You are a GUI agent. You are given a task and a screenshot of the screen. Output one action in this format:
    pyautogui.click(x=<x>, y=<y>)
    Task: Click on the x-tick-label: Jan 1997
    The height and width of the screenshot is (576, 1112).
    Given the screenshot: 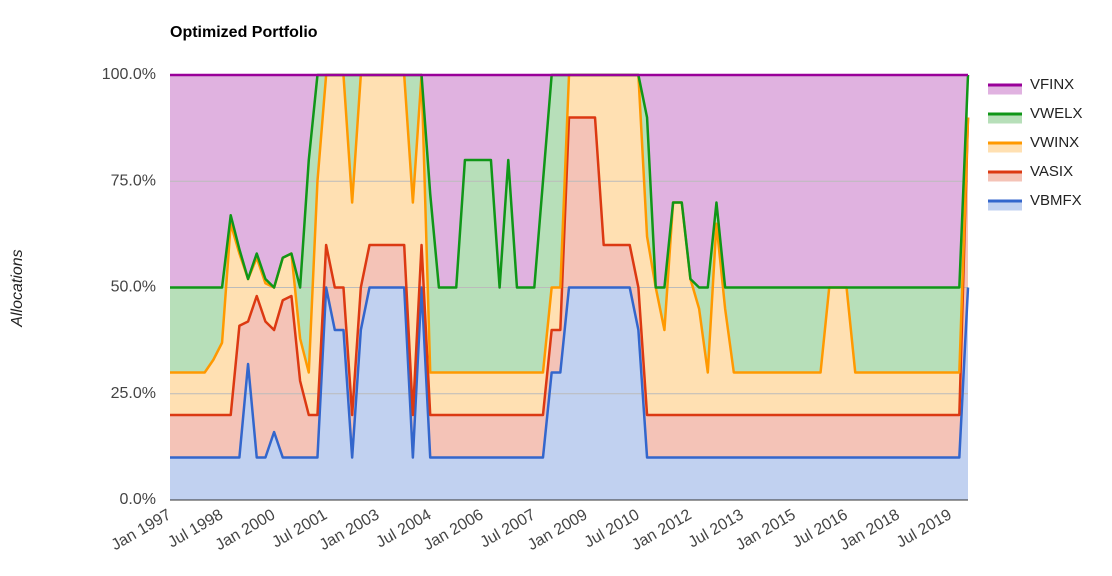 What is the action you would take?
    pyautogui.click(x=142, y=530)
    